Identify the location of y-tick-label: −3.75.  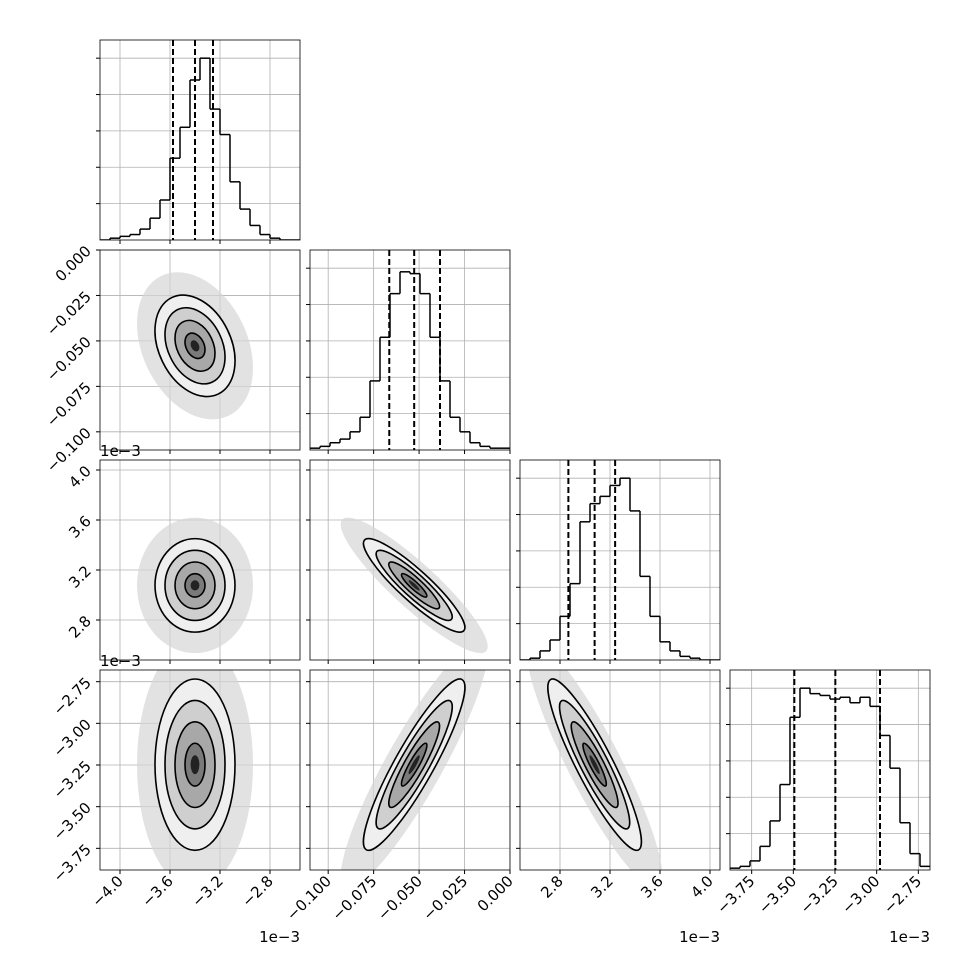
(72, 862).